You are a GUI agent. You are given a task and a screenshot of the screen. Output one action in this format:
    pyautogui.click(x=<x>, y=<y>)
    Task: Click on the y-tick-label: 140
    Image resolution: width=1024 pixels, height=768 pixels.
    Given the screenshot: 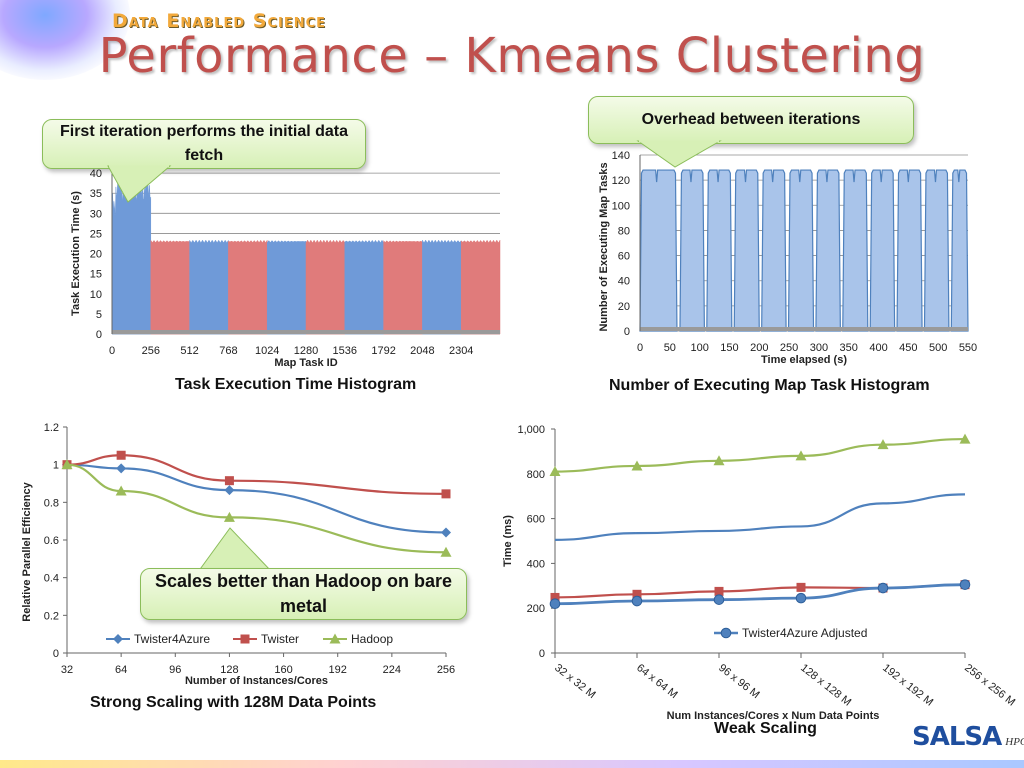 What is the action you would take?
    pyautogui.click(x=621, y=156)
    